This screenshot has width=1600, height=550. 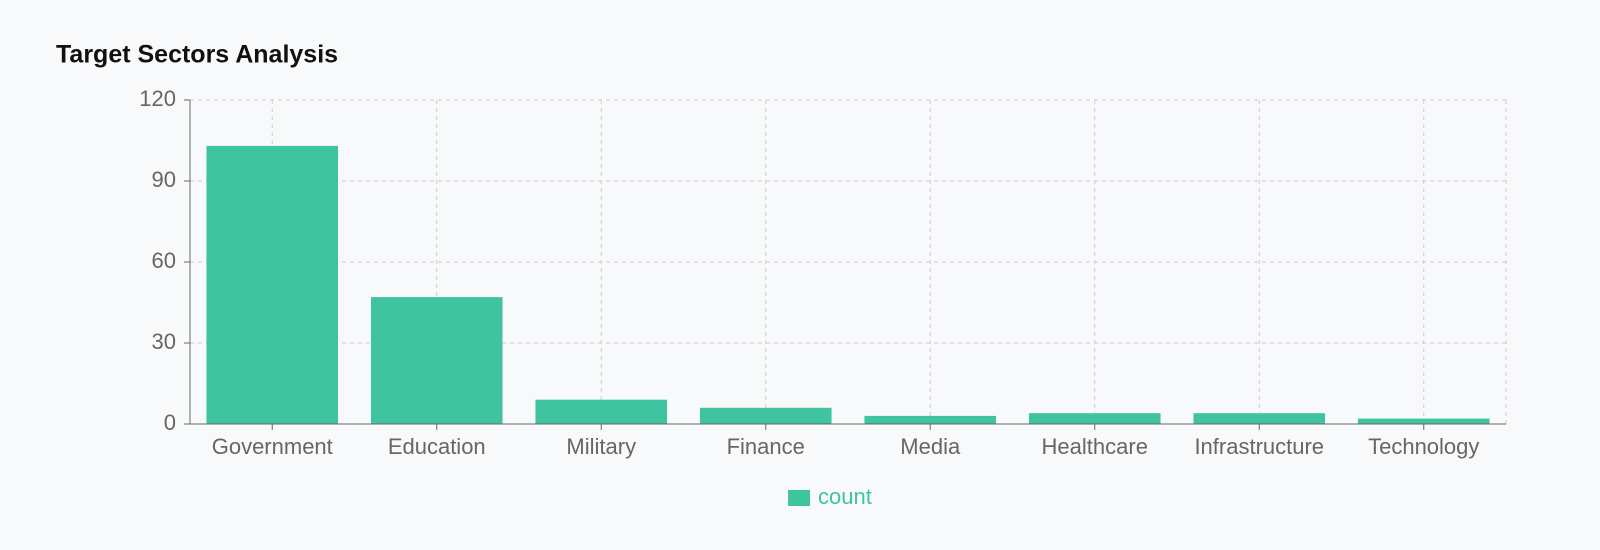 I want to click on x-tick-label: Media, so click(x=930, y=446).